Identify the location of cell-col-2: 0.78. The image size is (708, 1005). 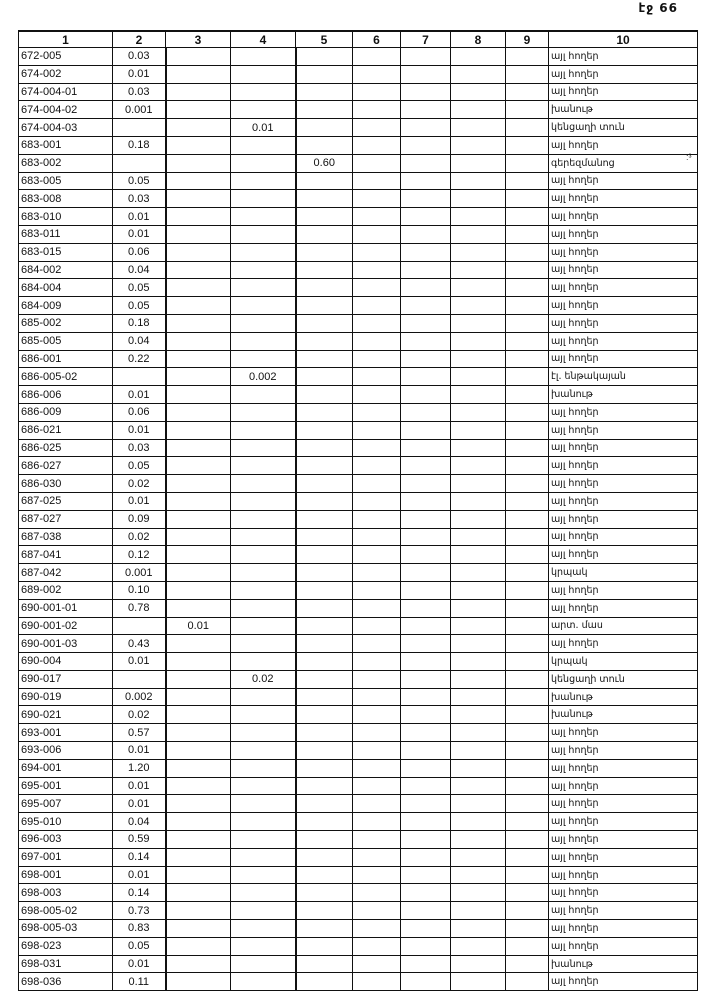
(139, 608).